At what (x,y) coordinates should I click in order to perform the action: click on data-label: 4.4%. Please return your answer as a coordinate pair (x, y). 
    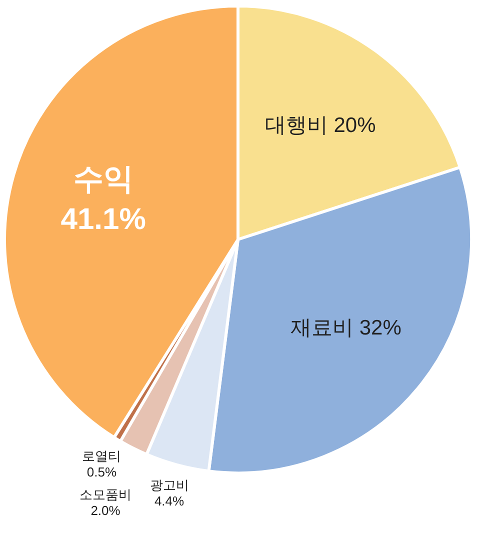
    Looking at the image, I should click on (169, 500).